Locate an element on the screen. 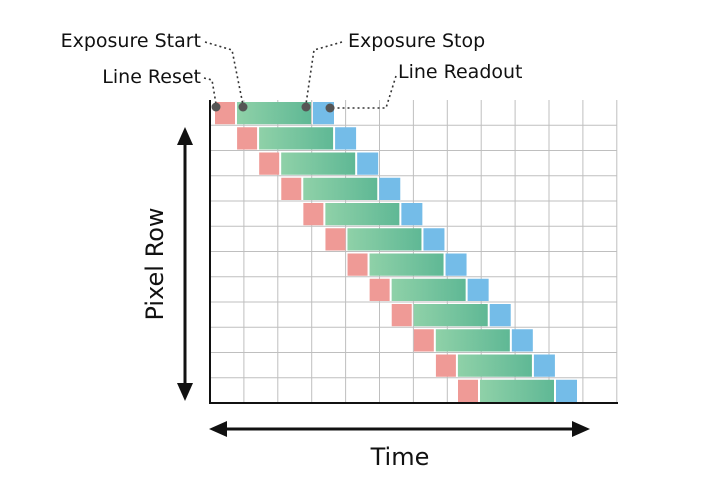 The width and height of the screenshot is (720, 487). exposure-start-leader is located at coordinates (224, 73).